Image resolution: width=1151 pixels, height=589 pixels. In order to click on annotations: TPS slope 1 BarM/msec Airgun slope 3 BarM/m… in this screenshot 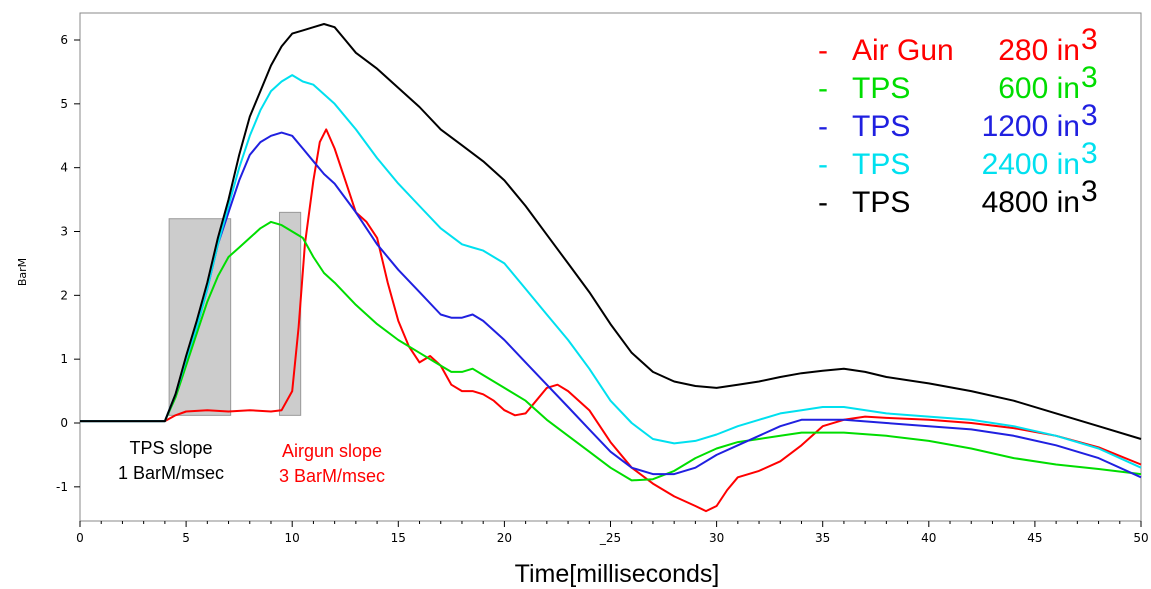, I will do `click(251, 462)`.